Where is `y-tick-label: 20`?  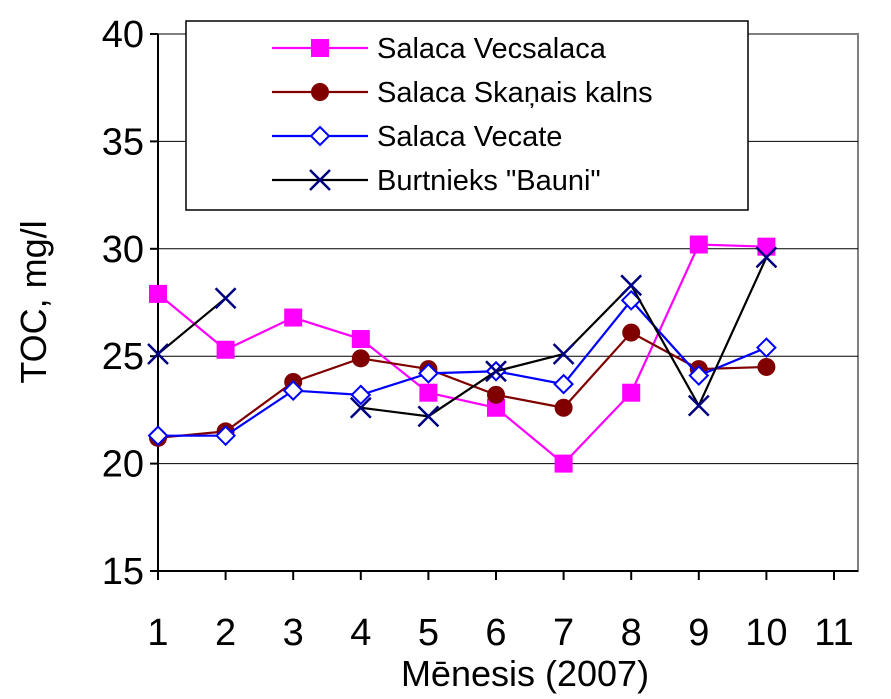
y-tick-label: 20 is located at coordinates (123, 465).